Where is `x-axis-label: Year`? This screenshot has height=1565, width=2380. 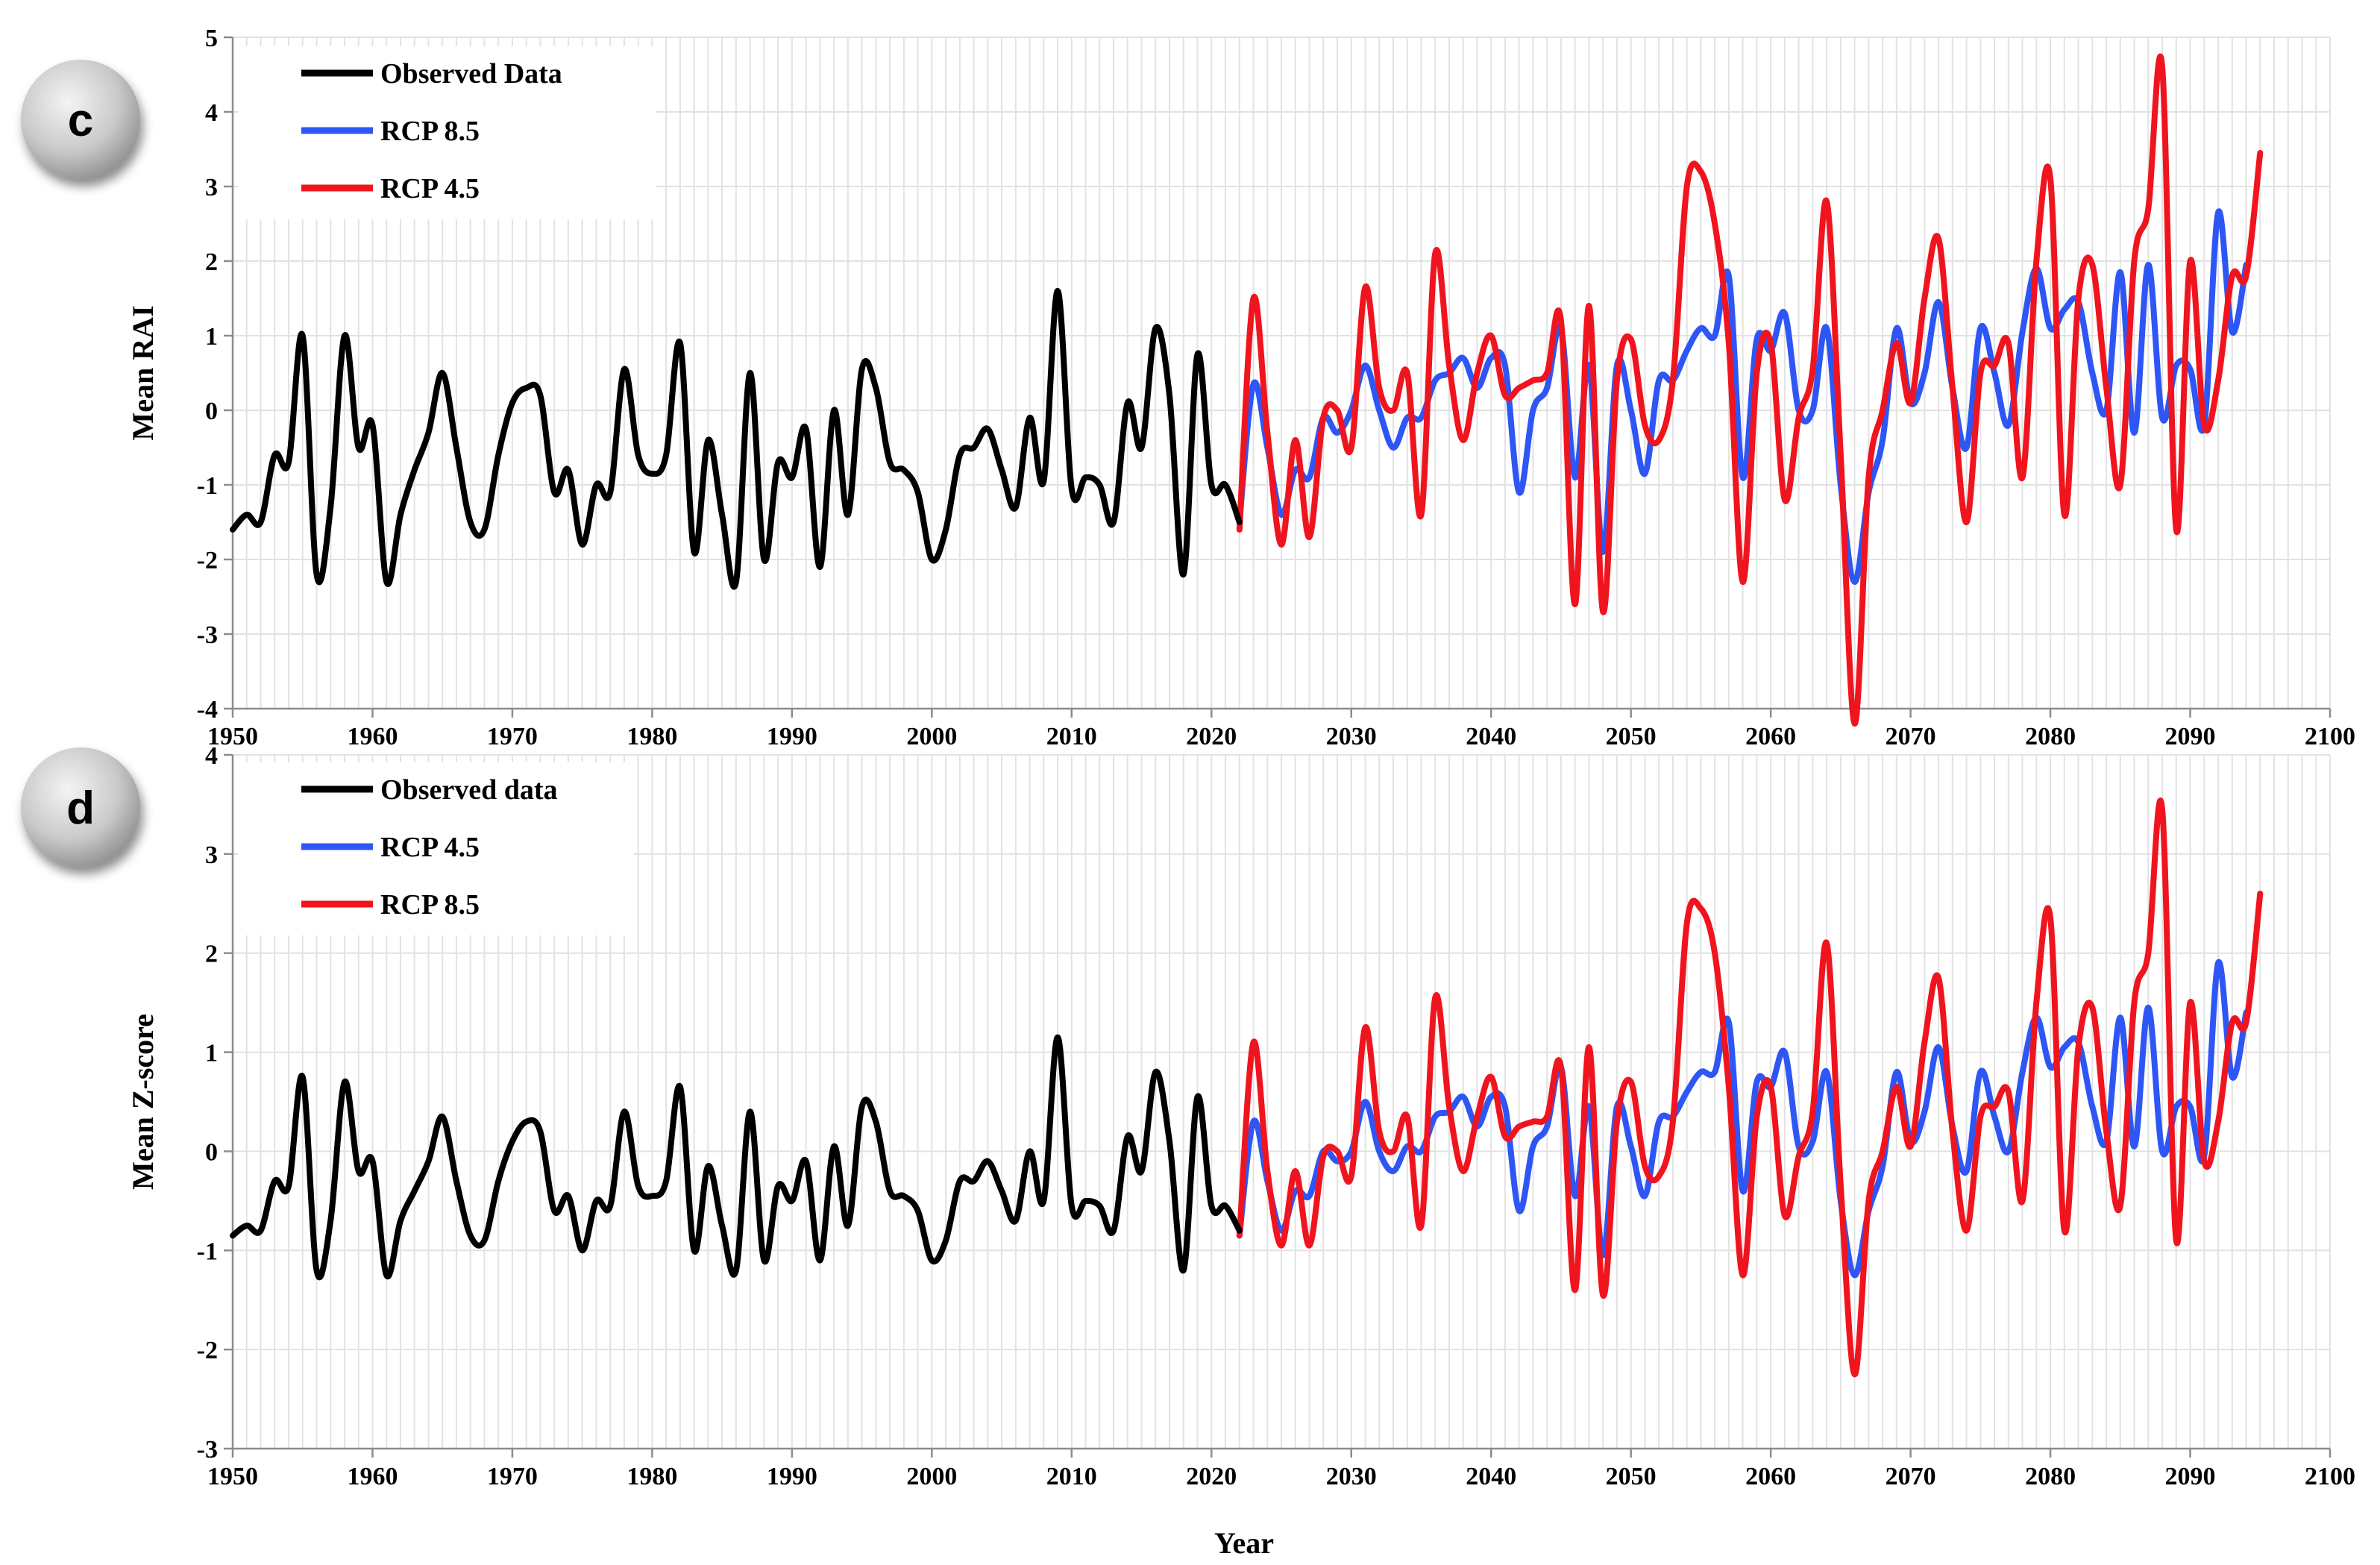 x-axis-label: Year is located at coordinates (1244, 1543).